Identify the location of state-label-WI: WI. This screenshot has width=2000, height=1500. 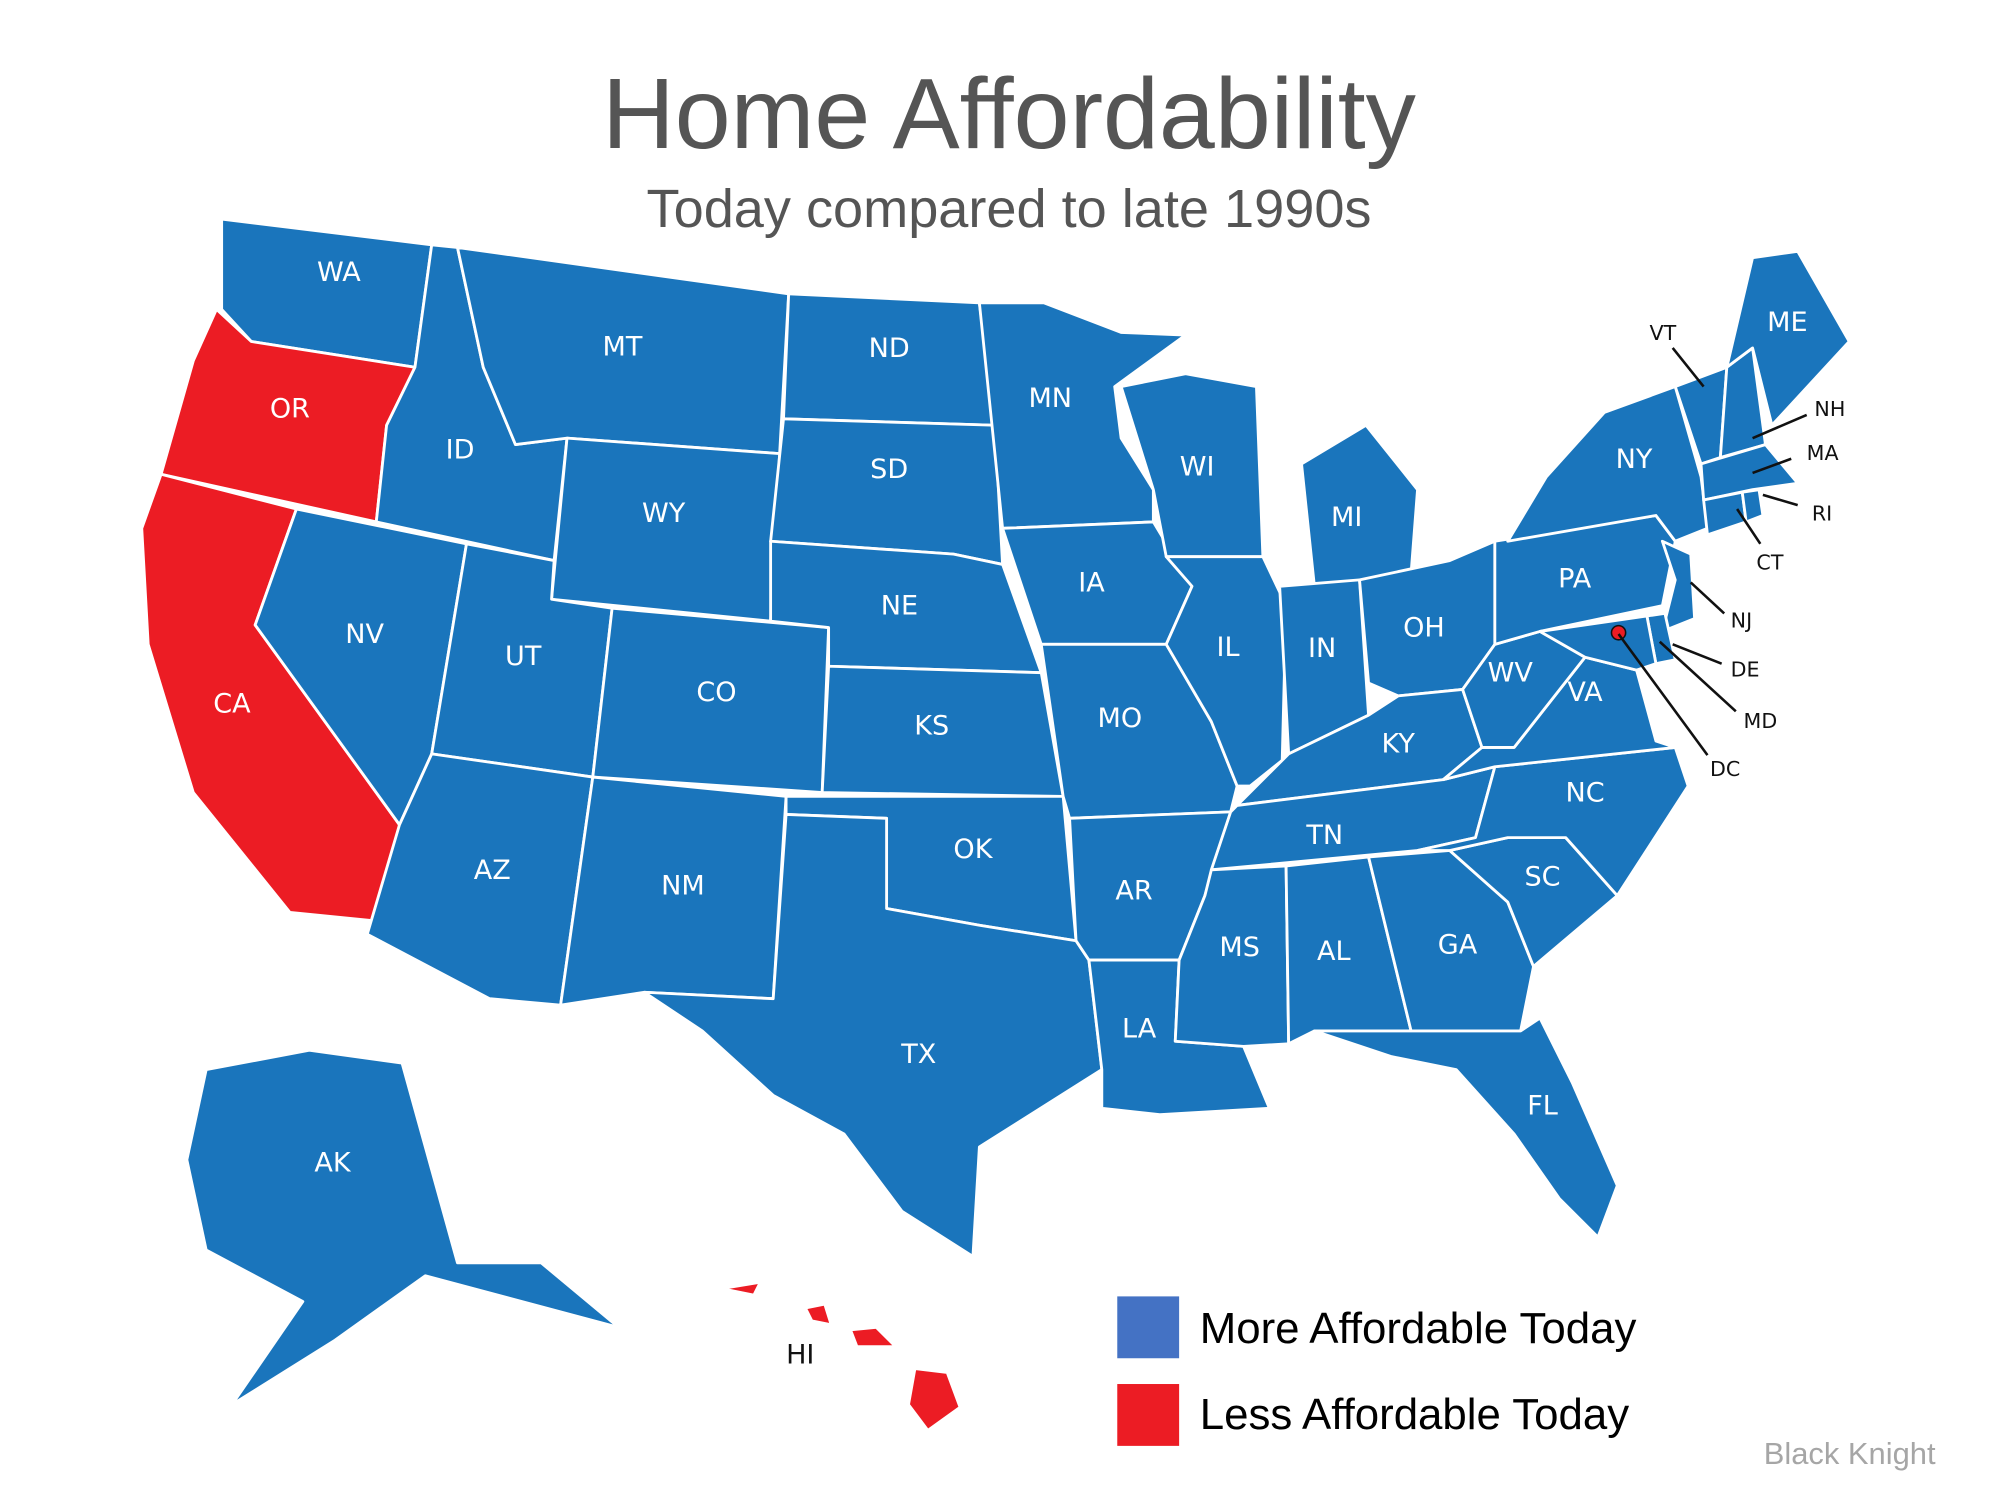
(1197, 467).